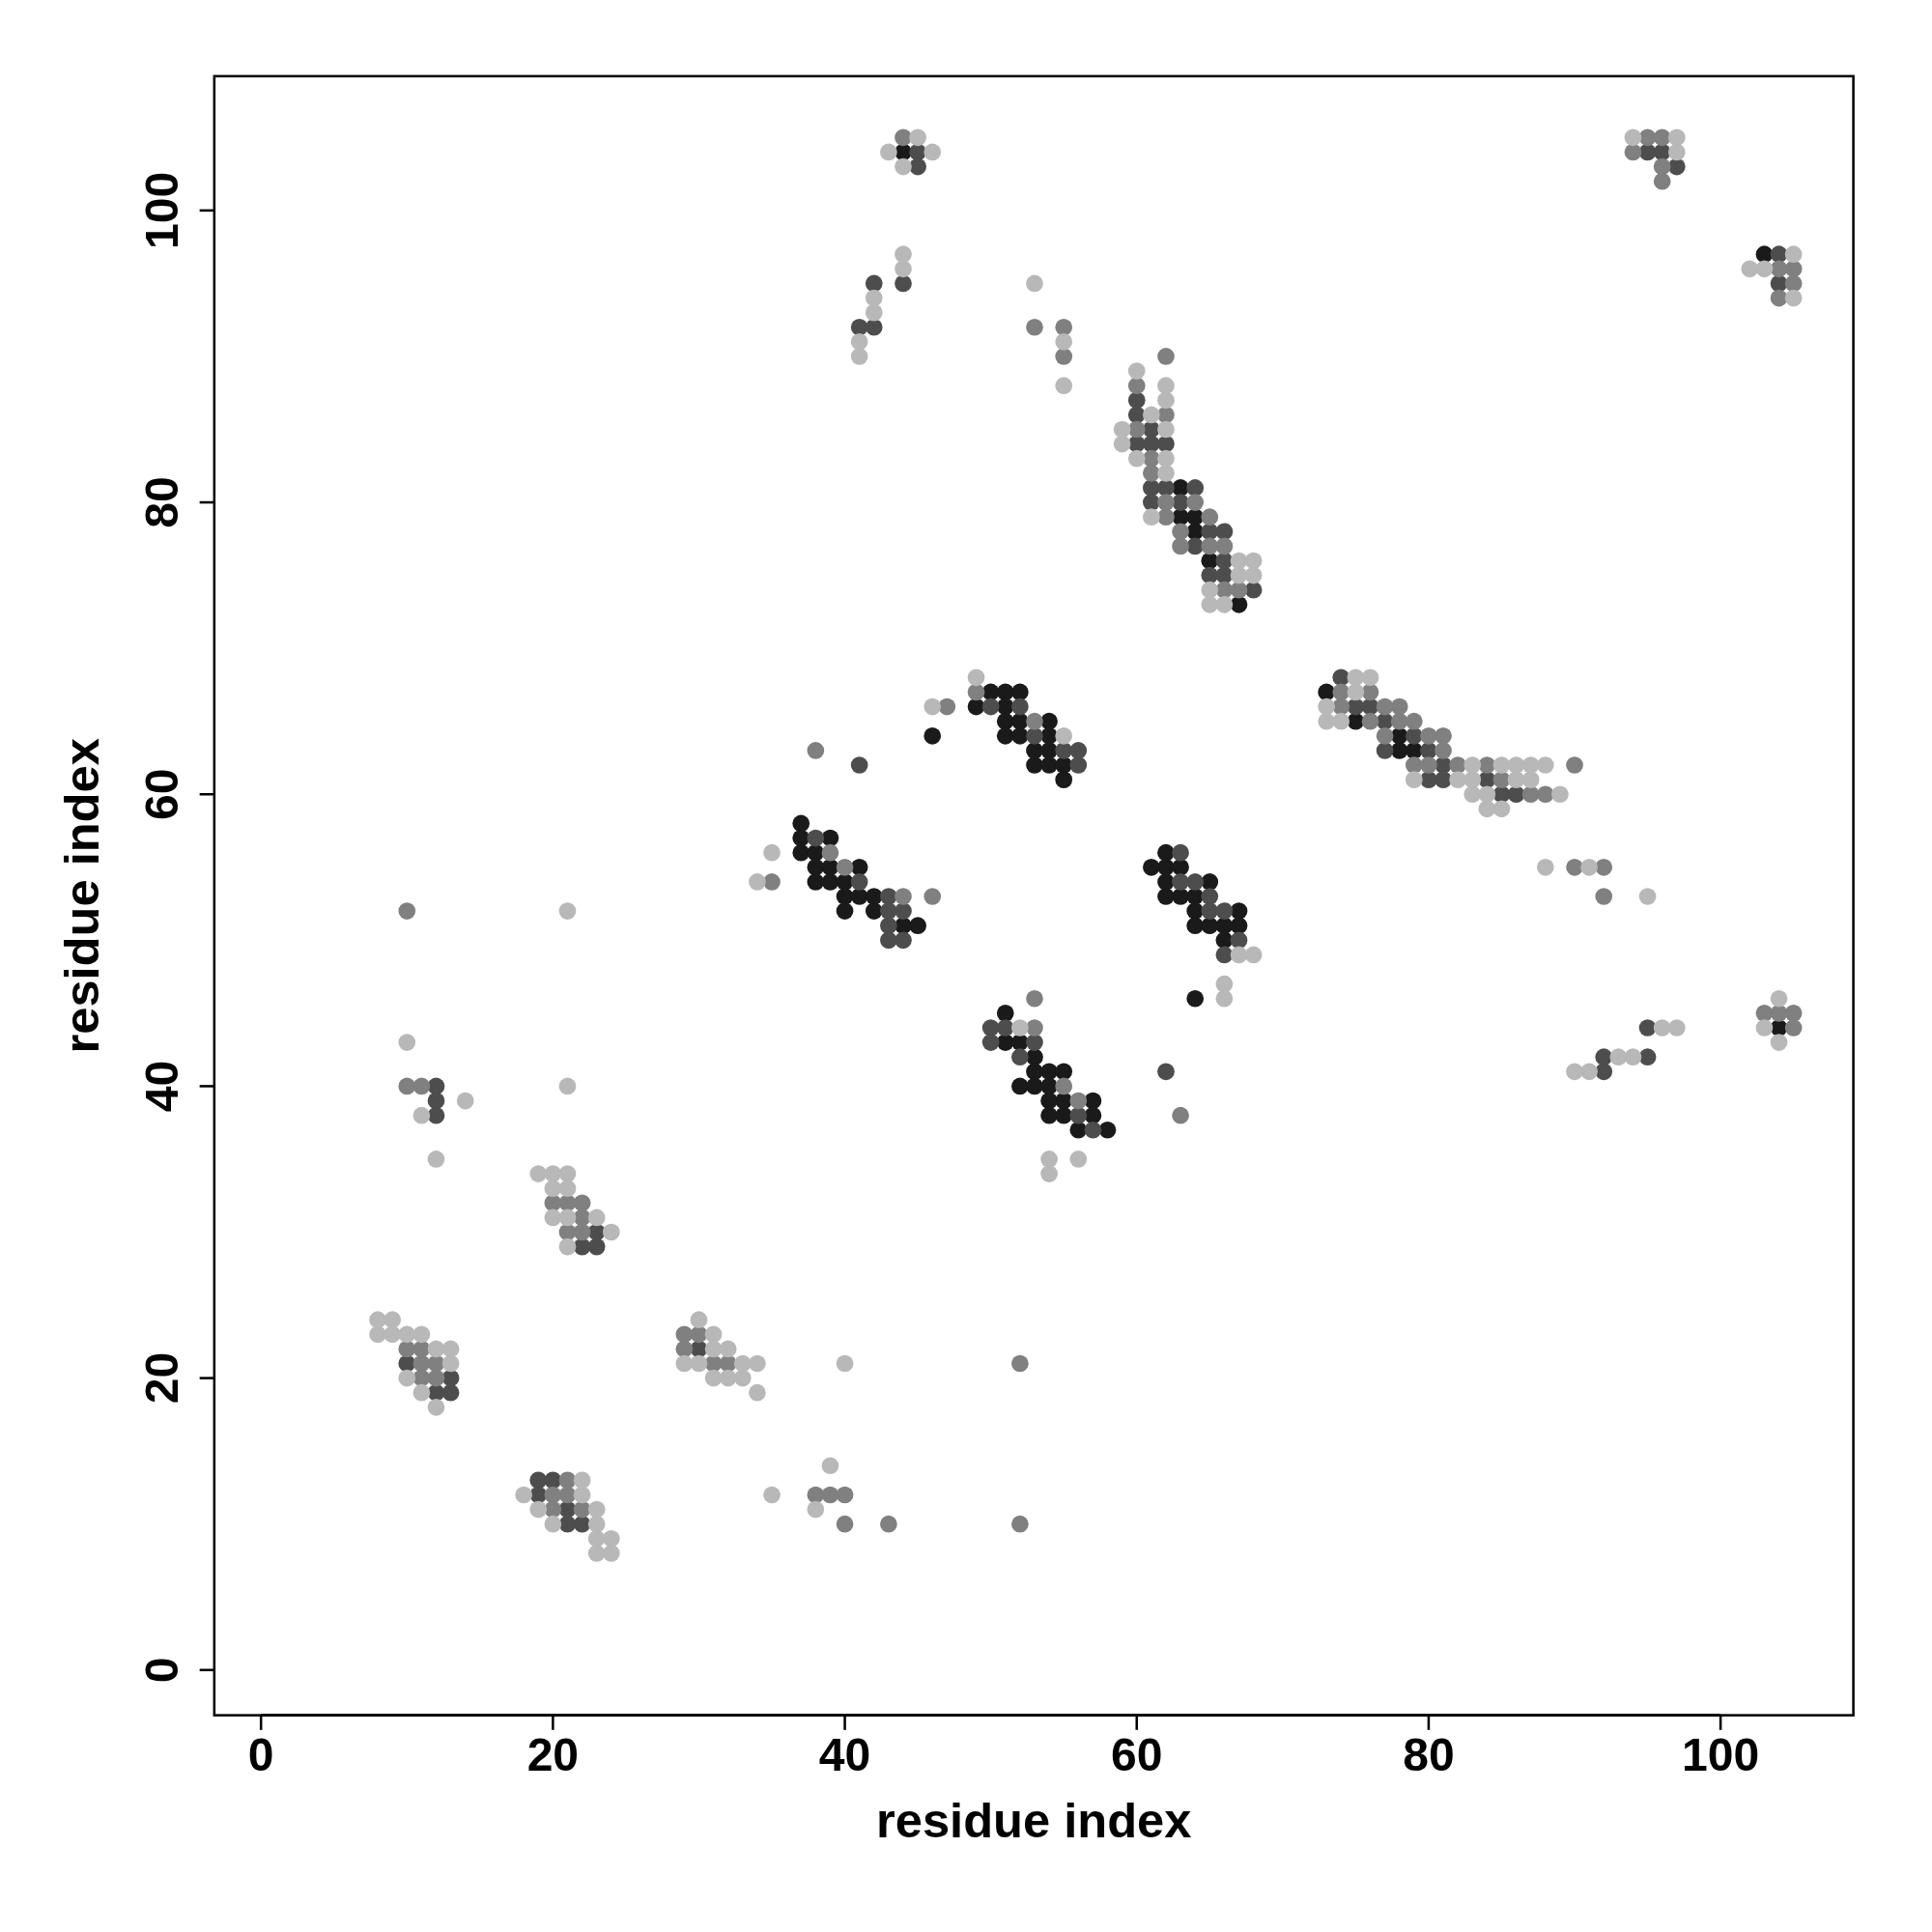  Describe the element at coordinates (160, 1378) in the screenshot. I see `y-tick-label: 20` at that location.